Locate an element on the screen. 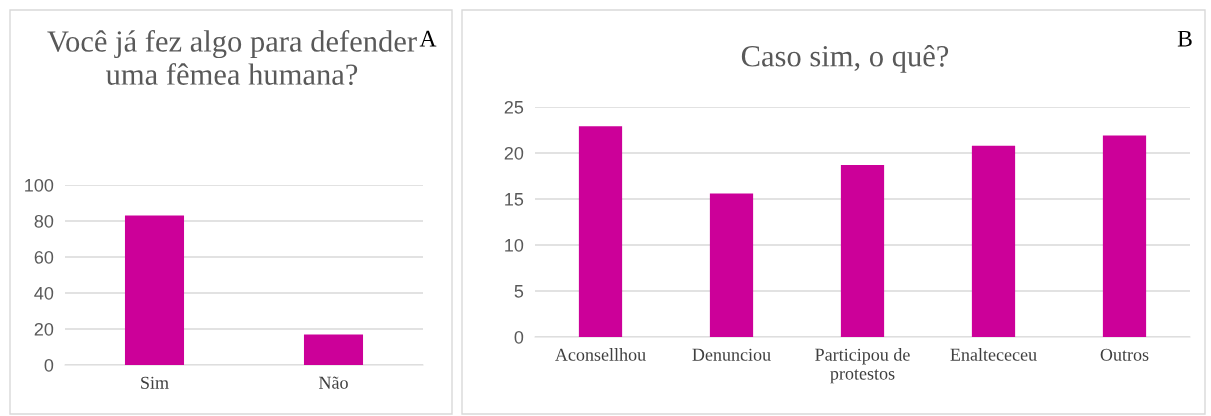 The image size is (1211, 416). y-tick-label: 25 is located at coordinates (514, 107).